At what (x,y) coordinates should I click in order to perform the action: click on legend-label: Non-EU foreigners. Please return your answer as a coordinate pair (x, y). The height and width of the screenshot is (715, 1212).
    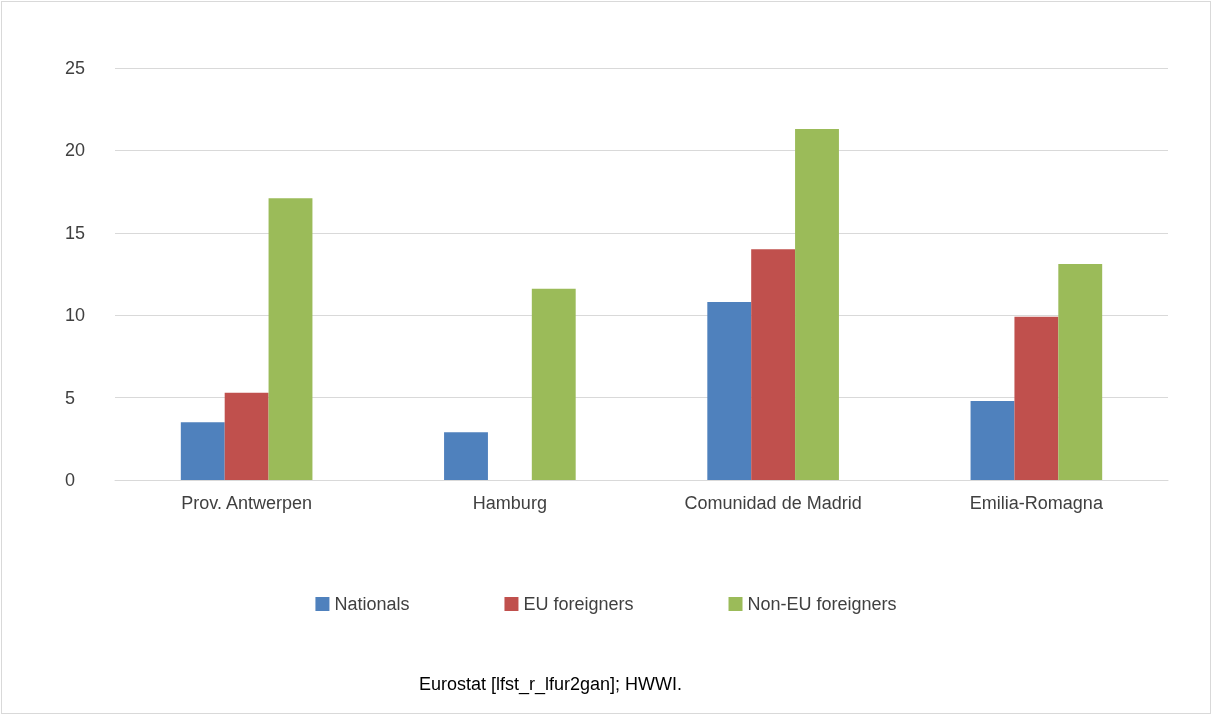
    Looking at the image, I should click on (822, 604).